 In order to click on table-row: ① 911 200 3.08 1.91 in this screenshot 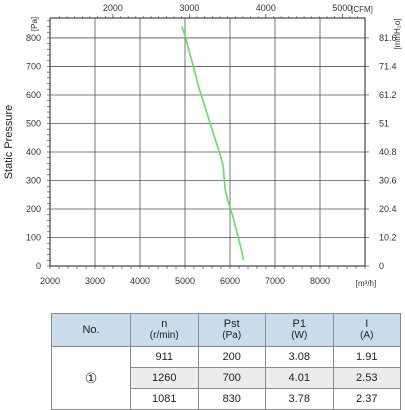, I will do `click(226, 378)`.